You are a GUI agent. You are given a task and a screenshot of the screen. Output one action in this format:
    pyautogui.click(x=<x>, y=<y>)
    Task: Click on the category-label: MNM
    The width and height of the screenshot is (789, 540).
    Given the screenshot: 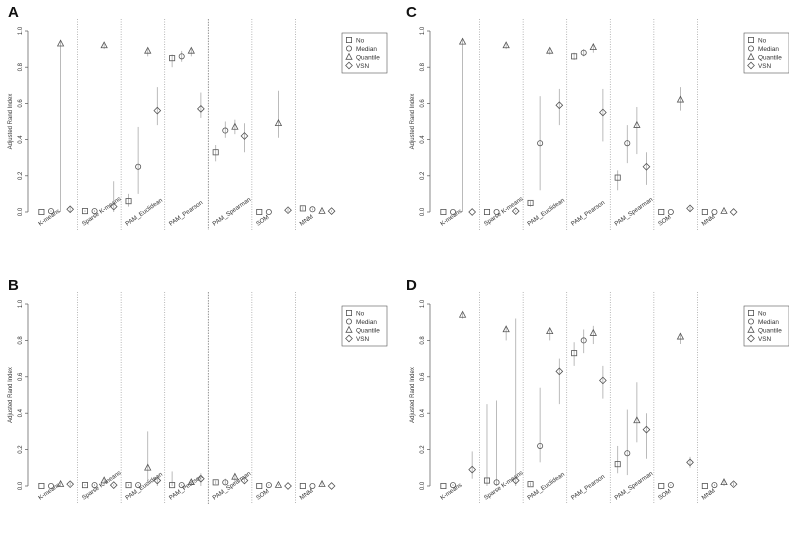 What is the action you would take?
    pyautogui.click(x=307, y=220)
    